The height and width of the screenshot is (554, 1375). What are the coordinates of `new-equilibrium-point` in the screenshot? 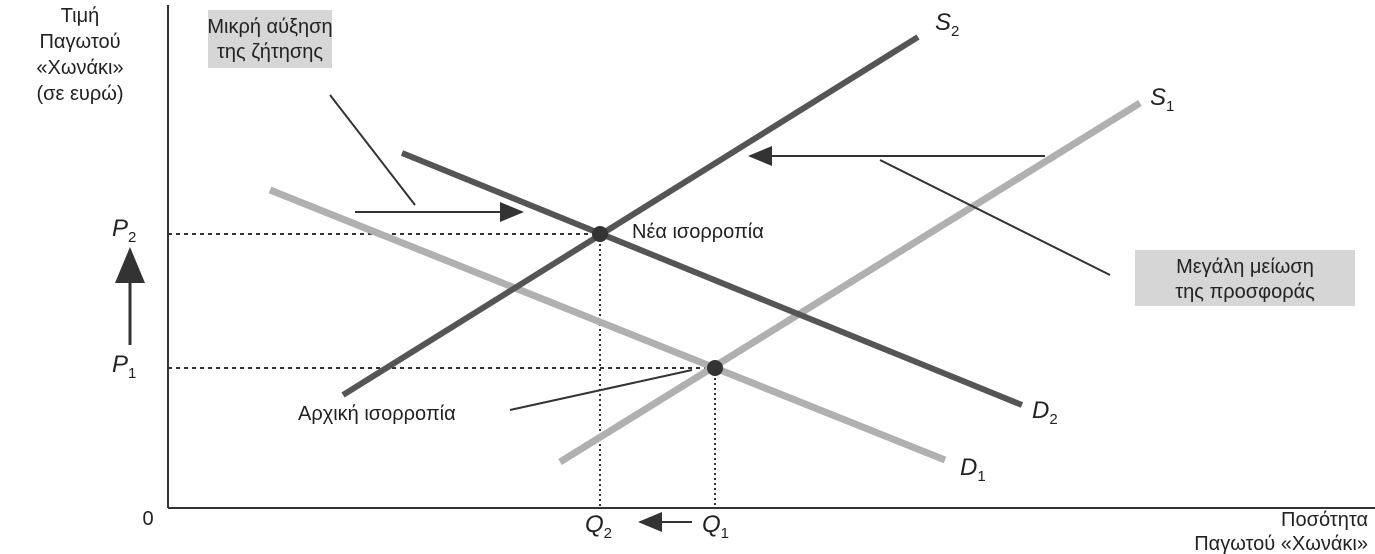 It's located at (600, 234).